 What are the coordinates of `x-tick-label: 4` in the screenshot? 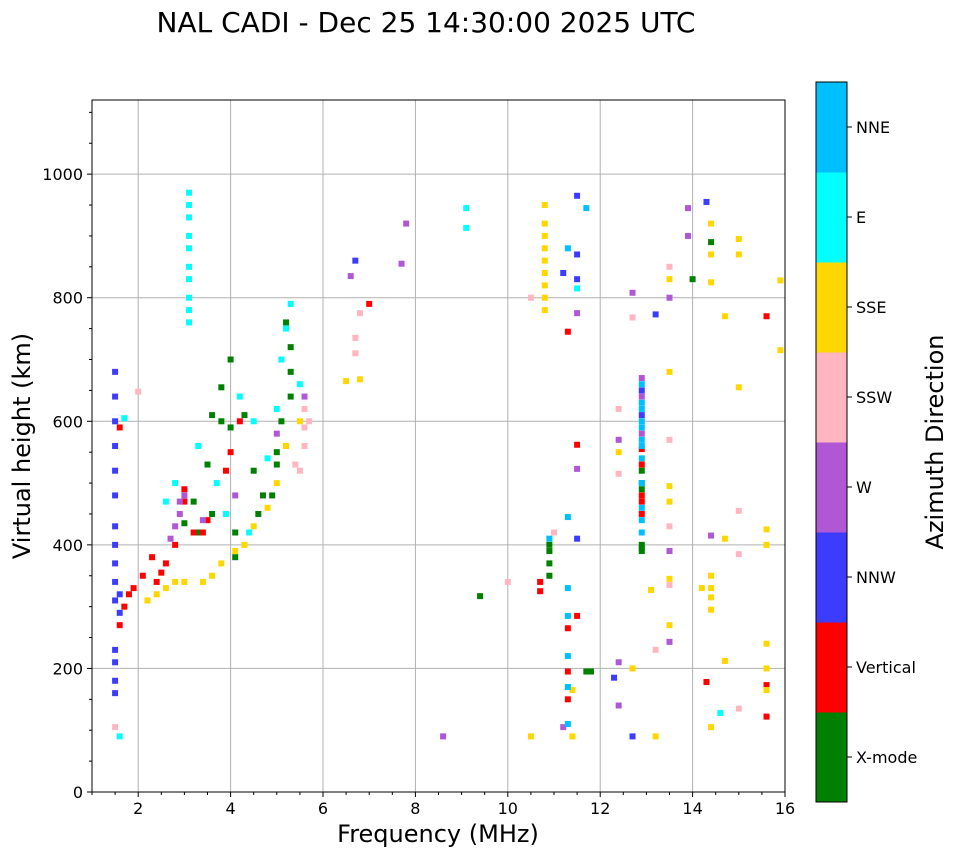 It's located at (231, 808).